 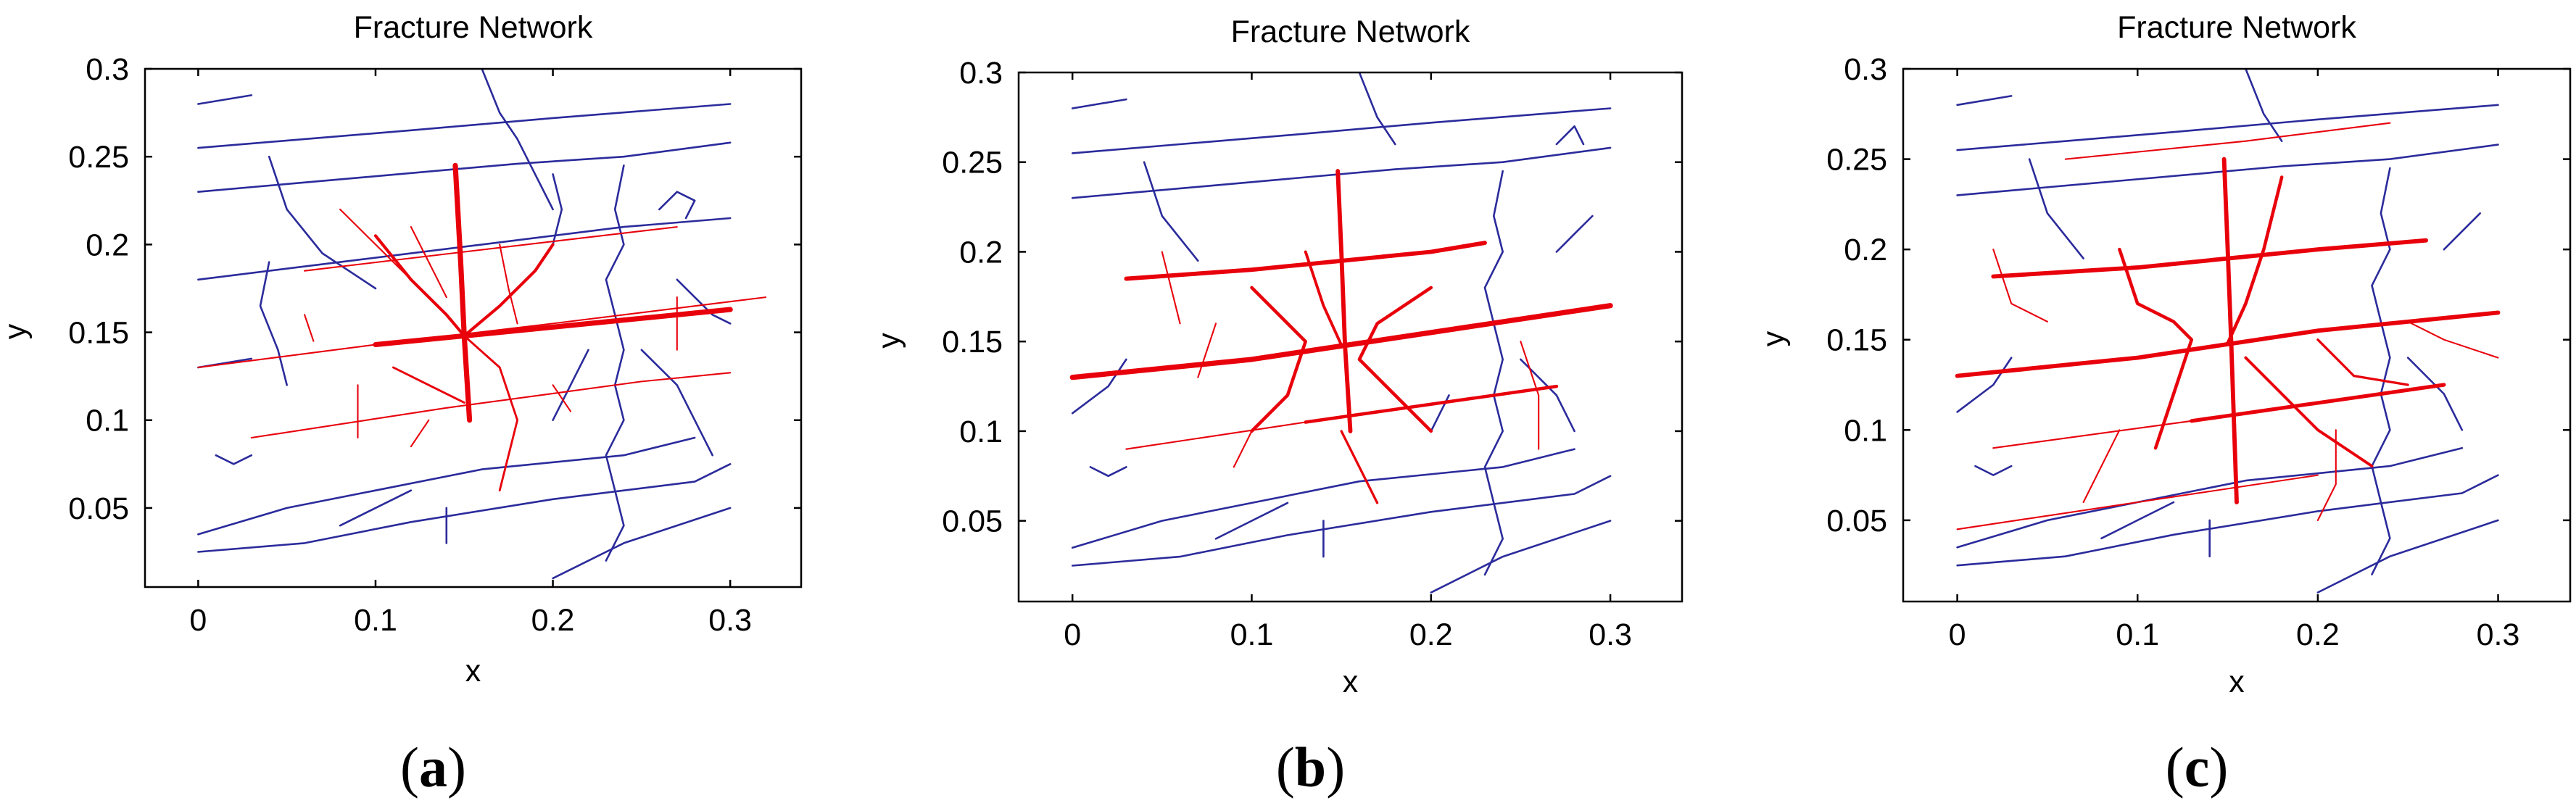 I want to click on y-tick-label: 0.05, so click(x=1857, y=521).